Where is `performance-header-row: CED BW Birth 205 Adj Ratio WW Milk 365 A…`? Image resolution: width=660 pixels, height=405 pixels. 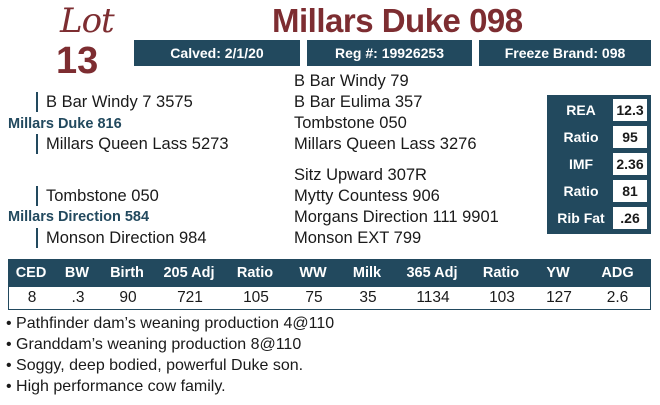
performance-header-row: CED BW Birth 205 Adj Ratio WW Milk 365 A… is located at coordinates (329, 272).